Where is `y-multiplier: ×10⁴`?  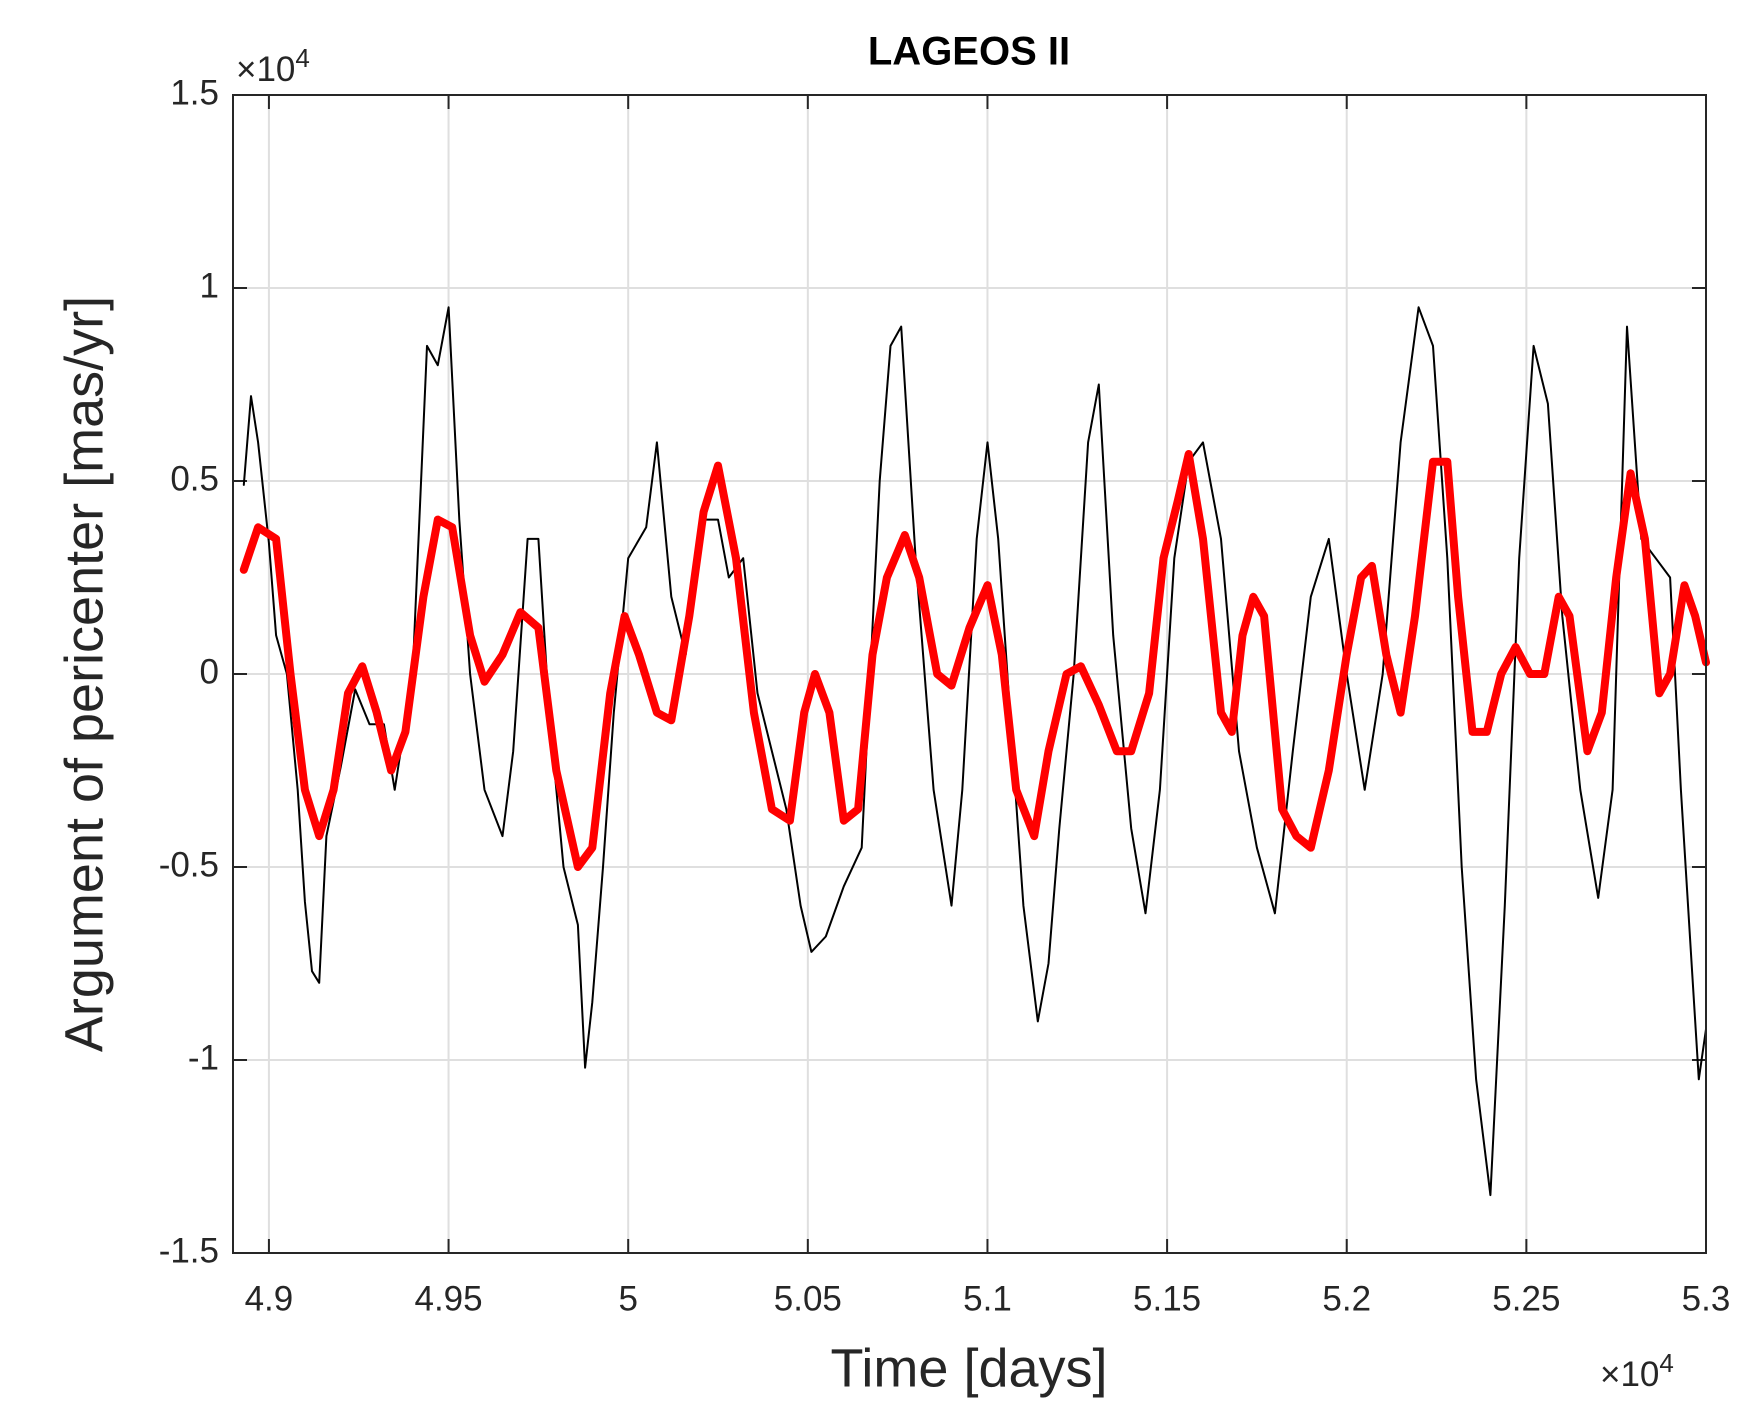
y-multiplier: ×10⁴ is located at coordinates (273, 66).